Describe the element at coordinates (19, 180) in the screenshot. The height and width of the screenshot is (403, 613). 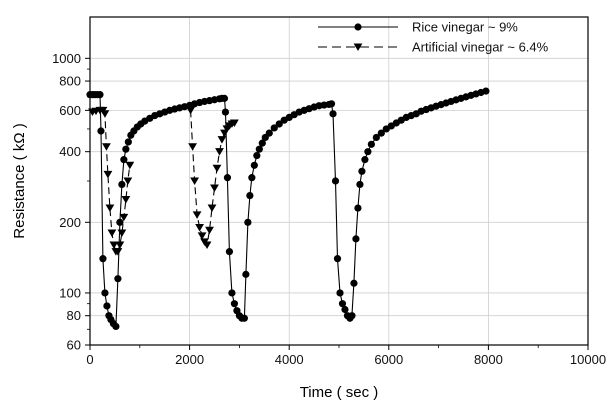
I see `y-axis-title: Resistance ( kΩ )` at that location.